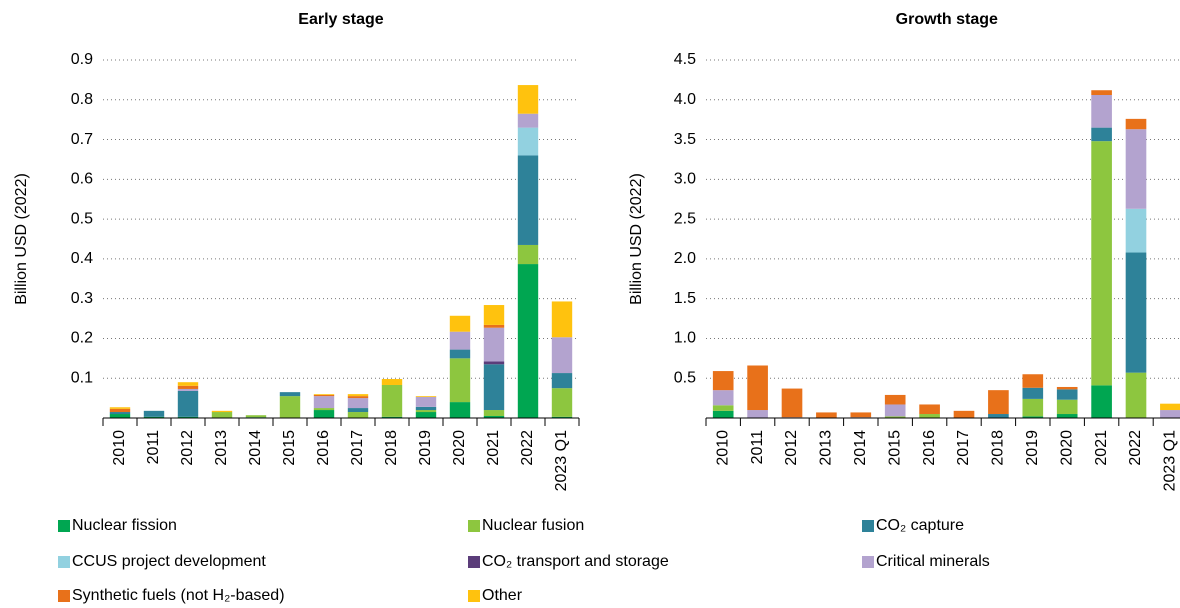  What do you see at coordinates (685, 139) in the screenshot?
I see `y-tick-label: 3.5` at bounding box center [685, 139].